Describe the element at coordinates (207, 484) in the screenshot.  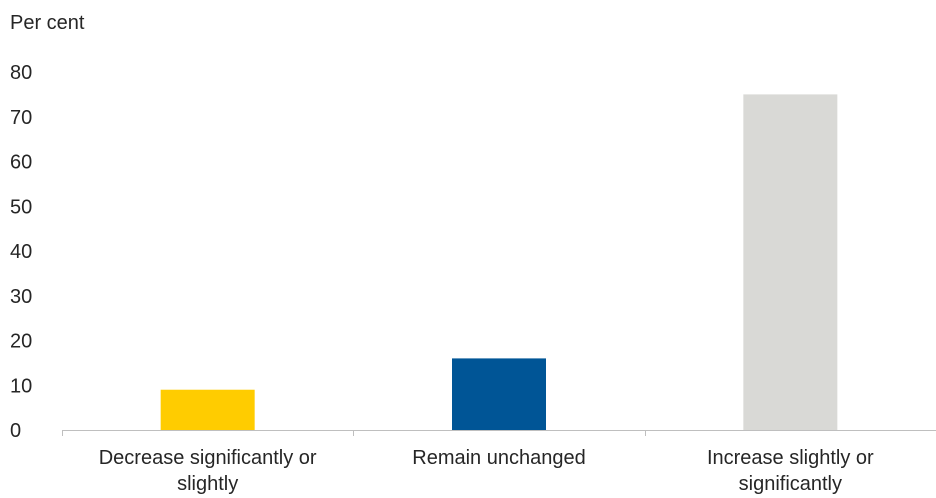
I see `x-category-label: slightly` at that location.